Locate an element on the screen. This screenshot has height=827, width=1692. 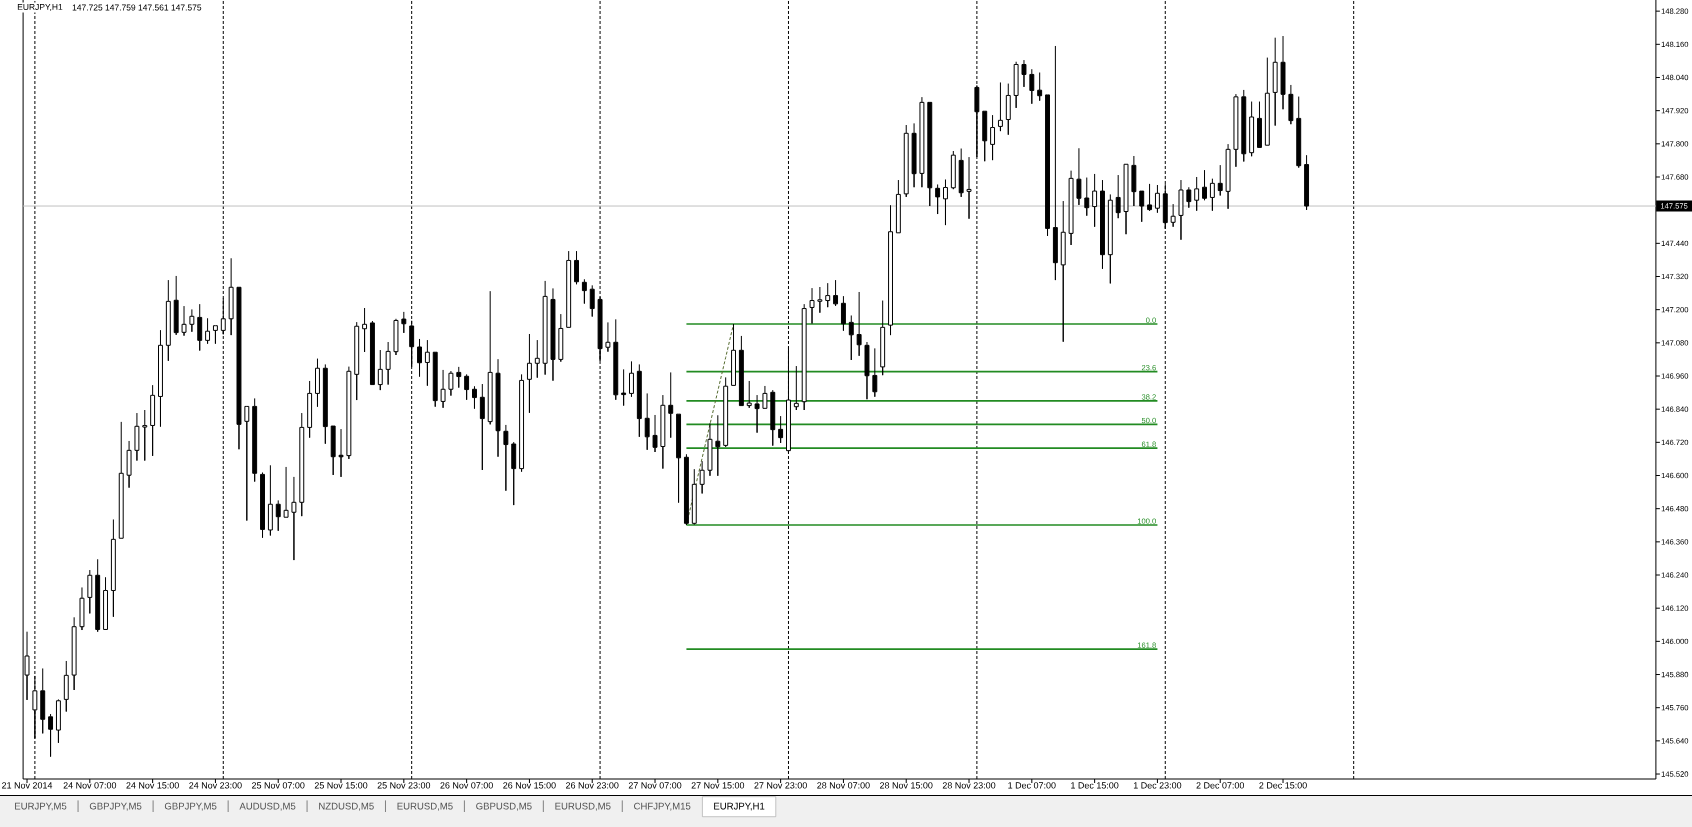
x-tick-label: 25 Nov 23:00 is located at coordinates (404, 785).